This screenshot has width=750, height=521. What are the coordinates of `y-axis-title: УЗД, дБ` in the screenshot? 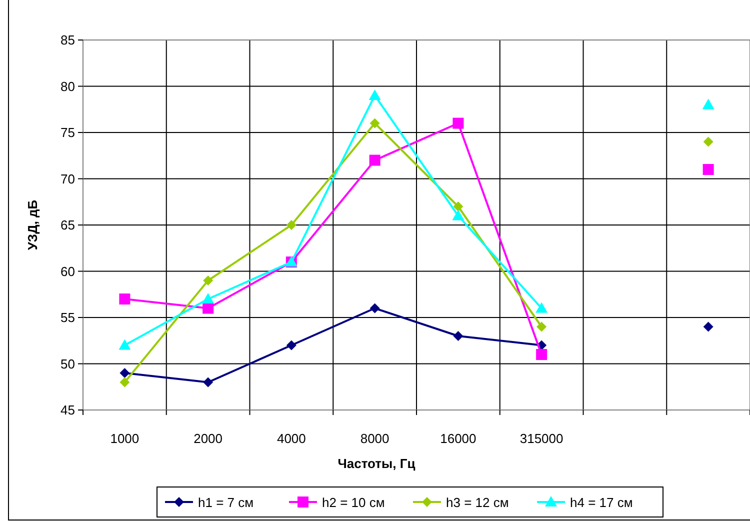 It's located at (32, 225).